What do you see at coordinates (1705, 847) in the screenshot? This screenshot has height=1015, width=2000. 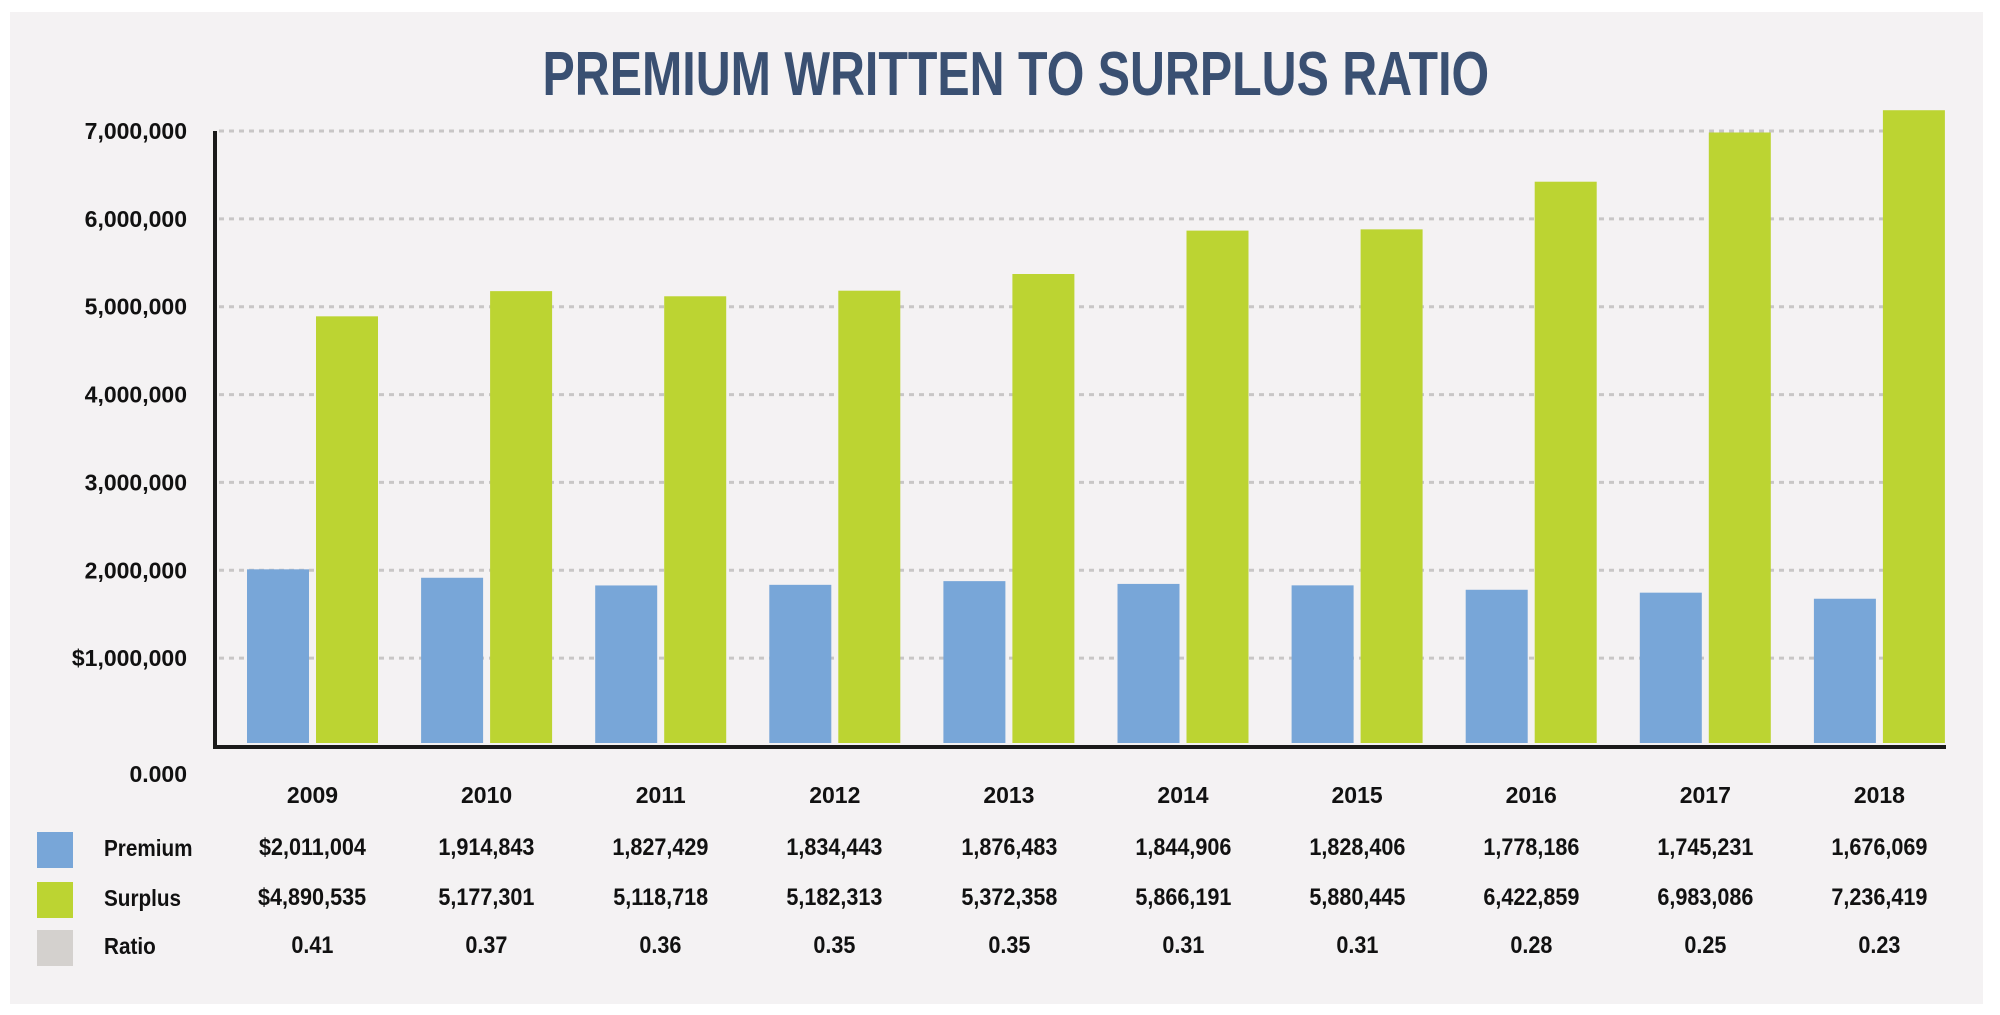 I see `table-cell-premium: 1,745,231` at bounding box center [1705, 847].